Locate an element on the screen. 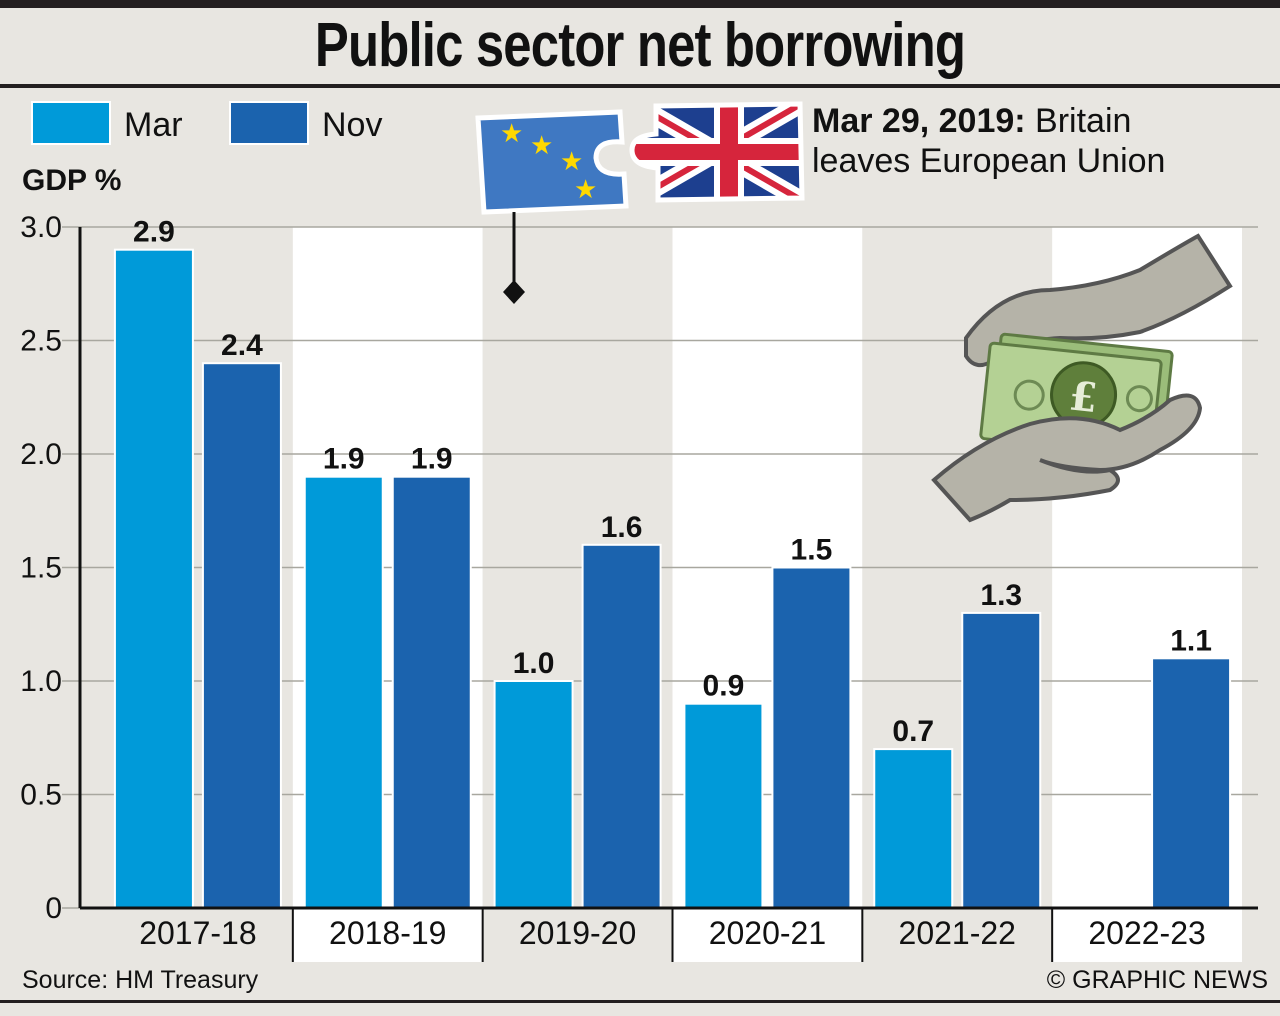  hands-money-icon: £ is located at coordinates (1082, 378).